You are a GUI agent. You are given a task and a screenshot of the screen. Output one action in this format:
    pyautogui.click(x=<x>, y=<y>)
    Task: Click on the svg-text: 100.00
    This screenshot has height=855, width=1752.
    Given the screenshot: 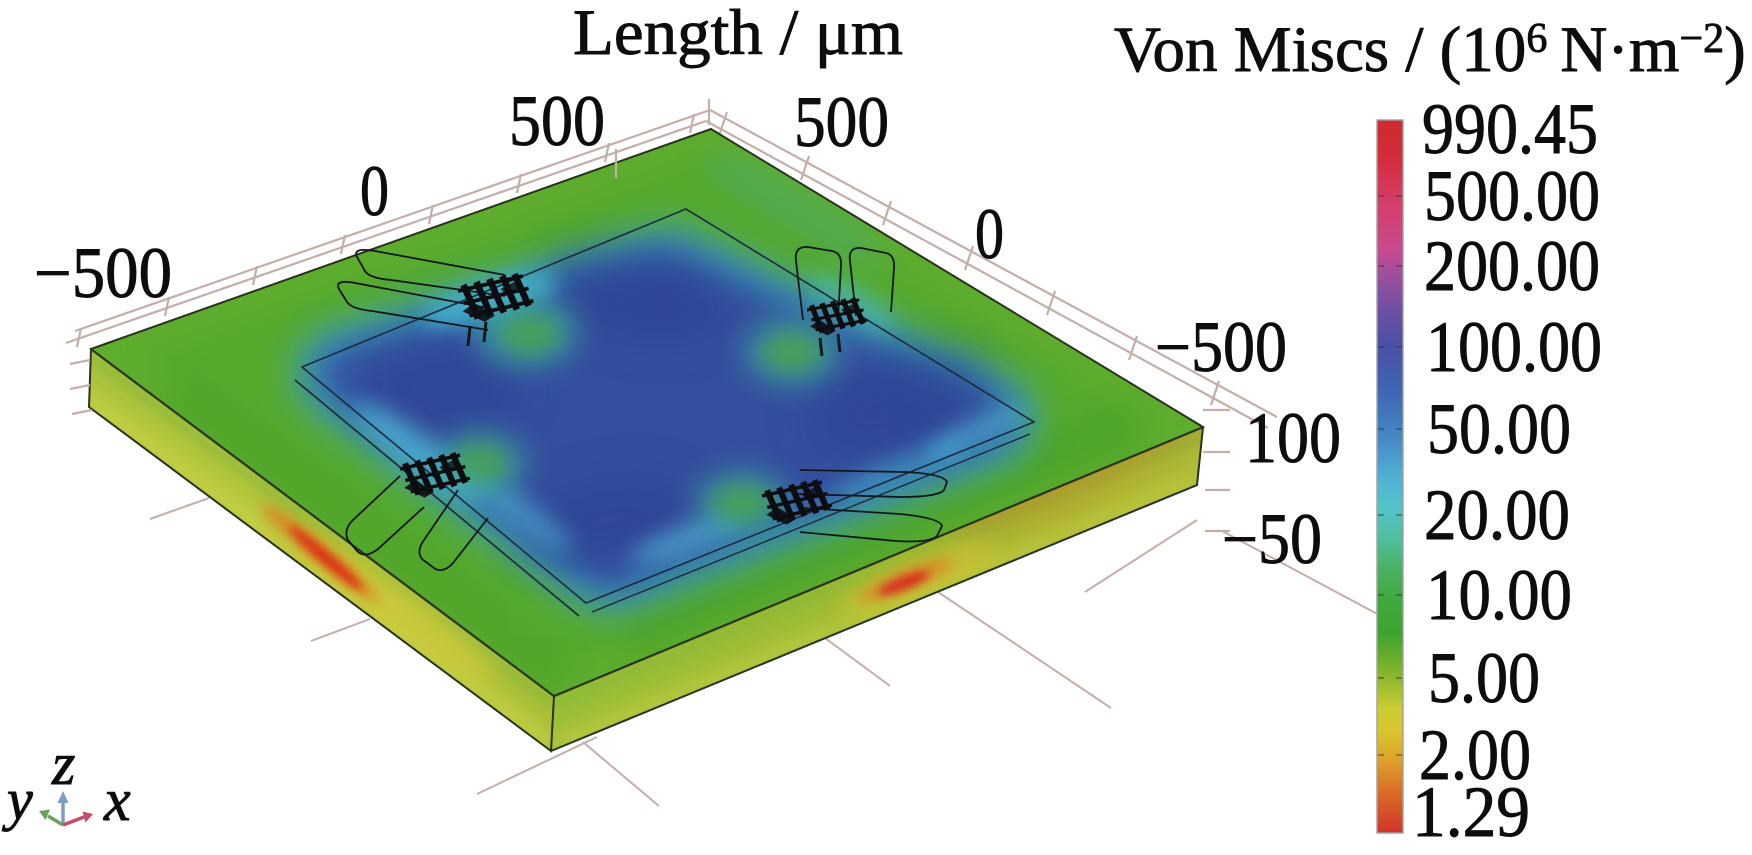 What is the action you would take?
    pyautogui.click(x=1514, y=347)
    